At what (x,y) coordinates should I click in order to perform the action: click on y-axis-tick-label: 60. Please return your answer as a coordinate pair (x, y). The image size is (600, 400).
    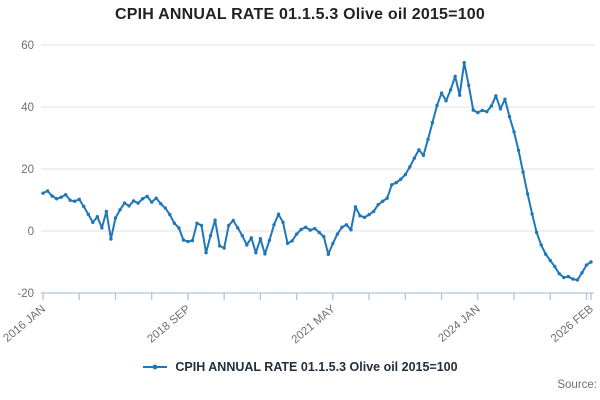
    Looking at the image, I should click on (27, 46).